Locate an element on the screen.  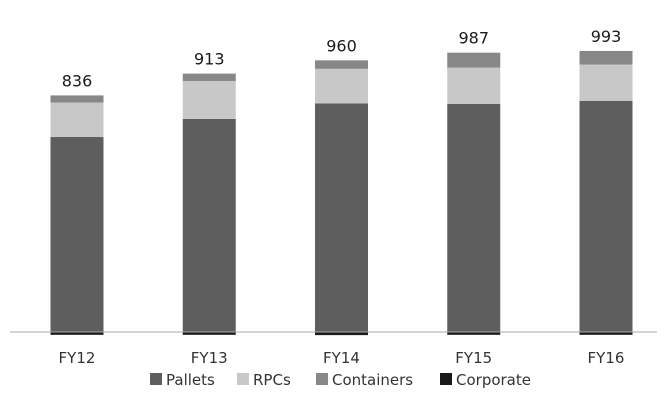
total-label-fy14: 960 is located at coordinates (341, 45).